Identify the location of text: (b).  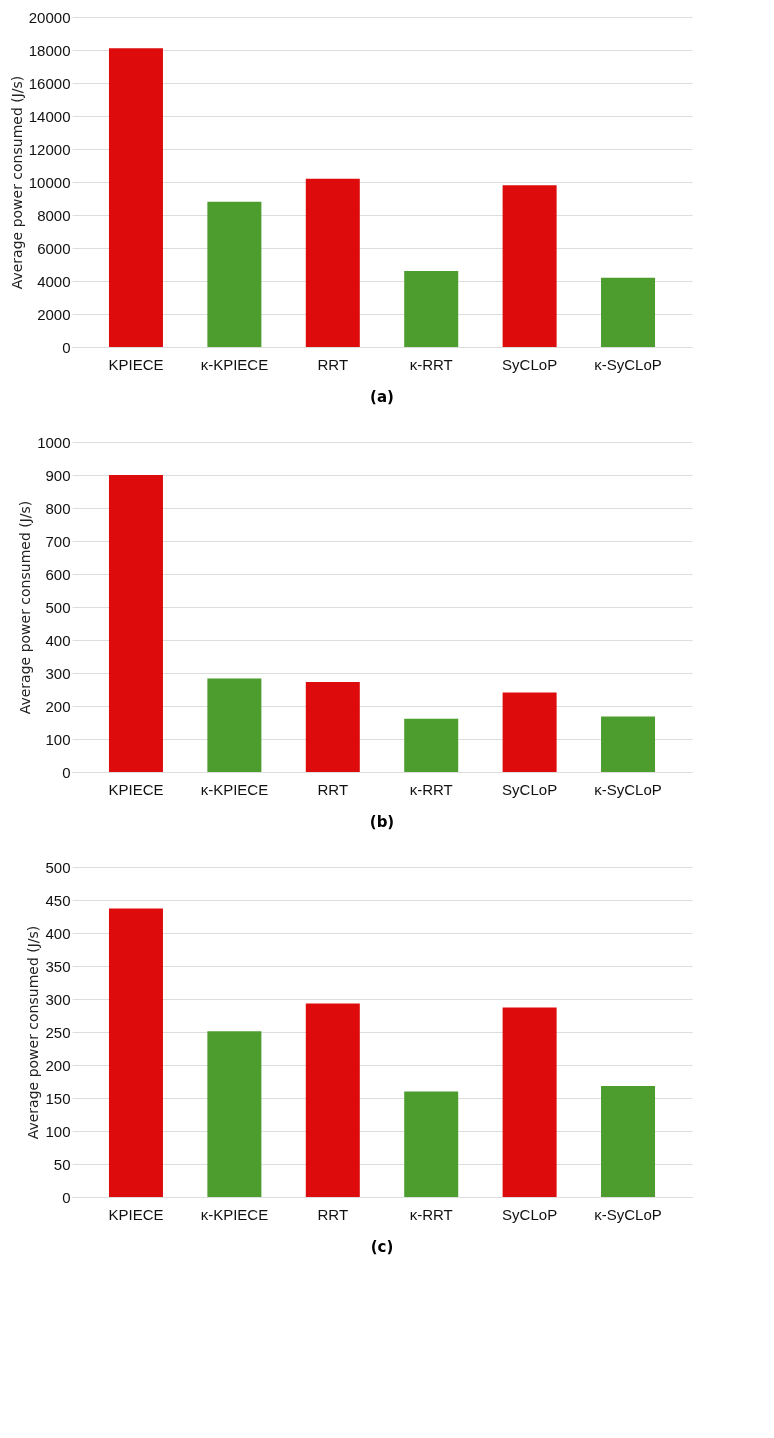
(382, 822).